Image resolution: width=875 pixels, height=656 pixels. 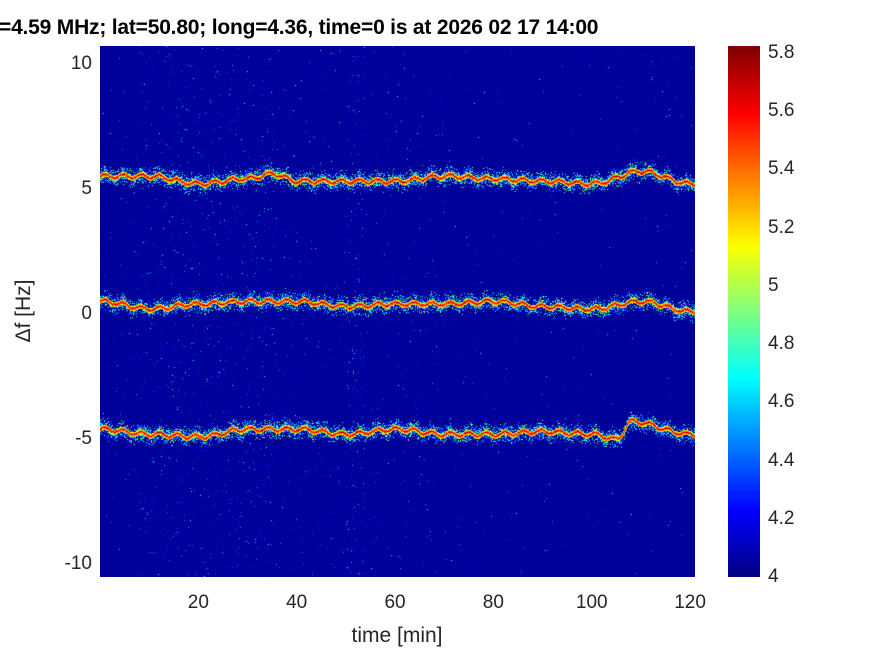 What do you see at coordinates (781, 460) in the screenshot?
I see `colorbar-tick-label: 4.4` at bounding box center [781, 460].